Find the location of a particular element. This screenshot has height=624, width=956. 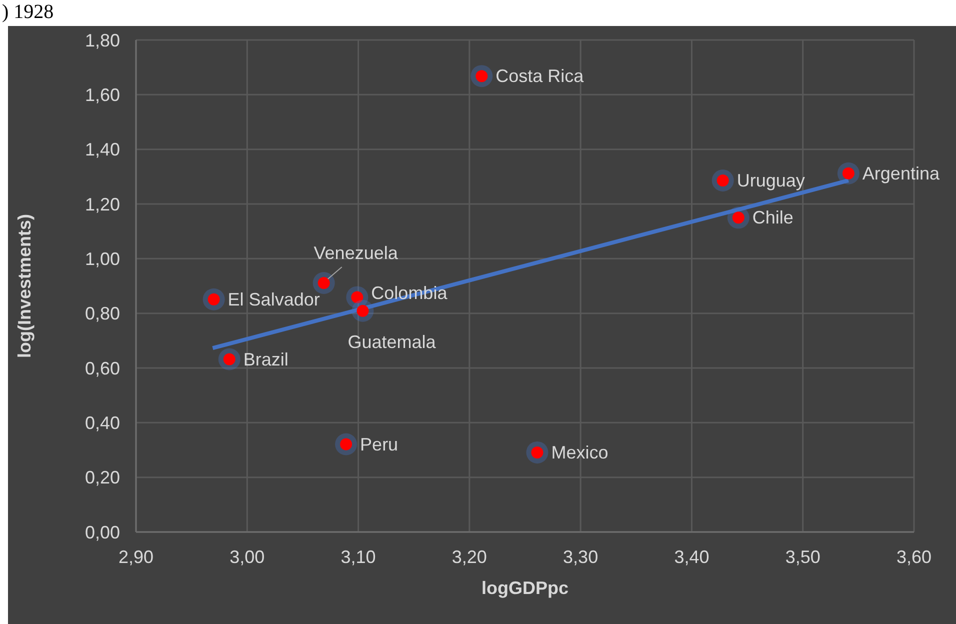

annotation: El Salvador is located at coordinates (274, 299).